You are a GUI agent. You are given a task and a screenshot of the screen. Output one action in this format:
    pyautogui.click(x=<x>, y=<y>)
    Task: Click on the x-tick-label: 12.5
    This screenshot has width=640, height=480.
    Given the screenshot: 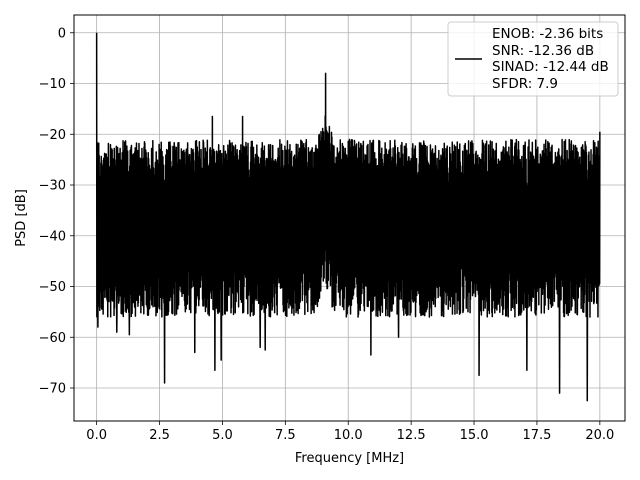 What is the action you would take?
    pyautogui.click(x=411, y=435)
    